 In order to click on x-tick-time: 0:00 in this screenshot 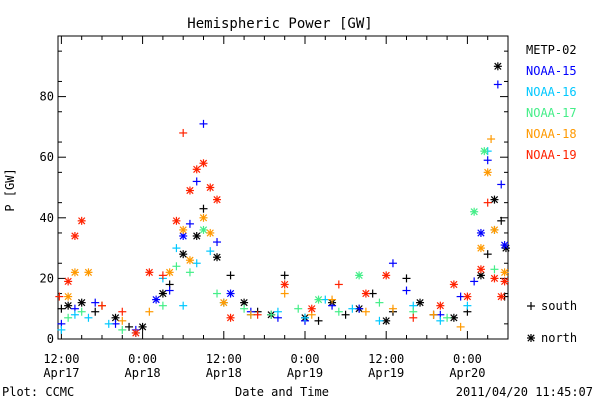, I will do `click(467, 359)`.